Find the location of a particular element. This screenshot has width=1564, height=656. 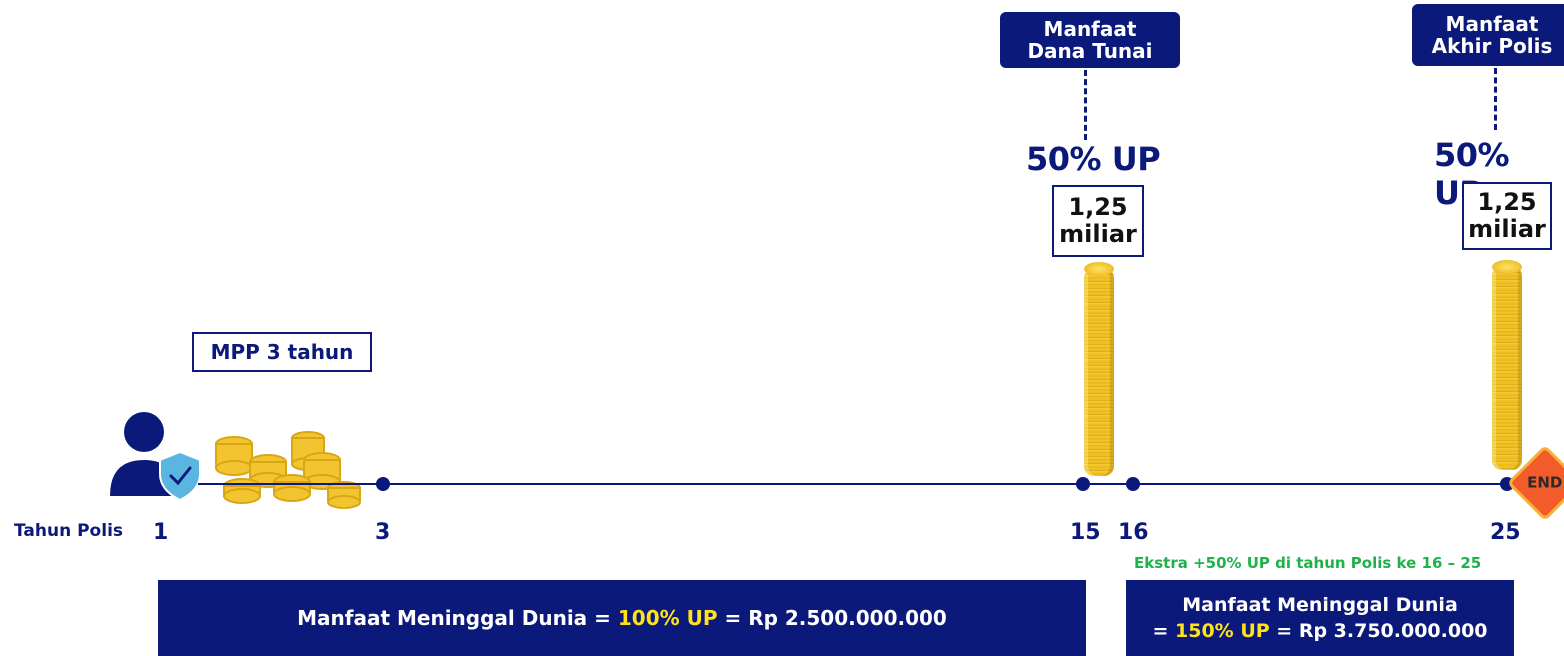

tag-line-2: Akhir Polis is located at coordinates (1492, 46).